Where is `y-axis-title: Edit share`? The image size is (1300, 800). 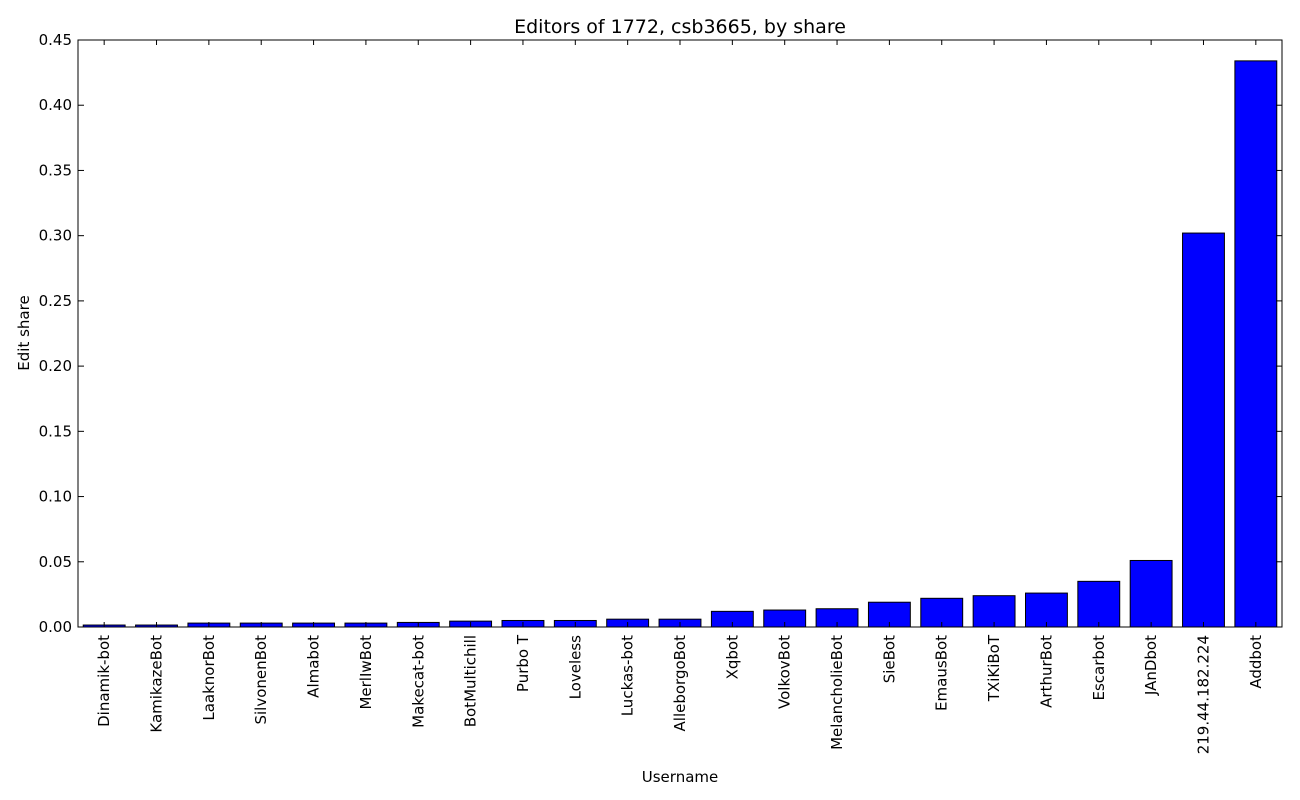
y-axis-title: Edit share is located at coordinates (24, 332).